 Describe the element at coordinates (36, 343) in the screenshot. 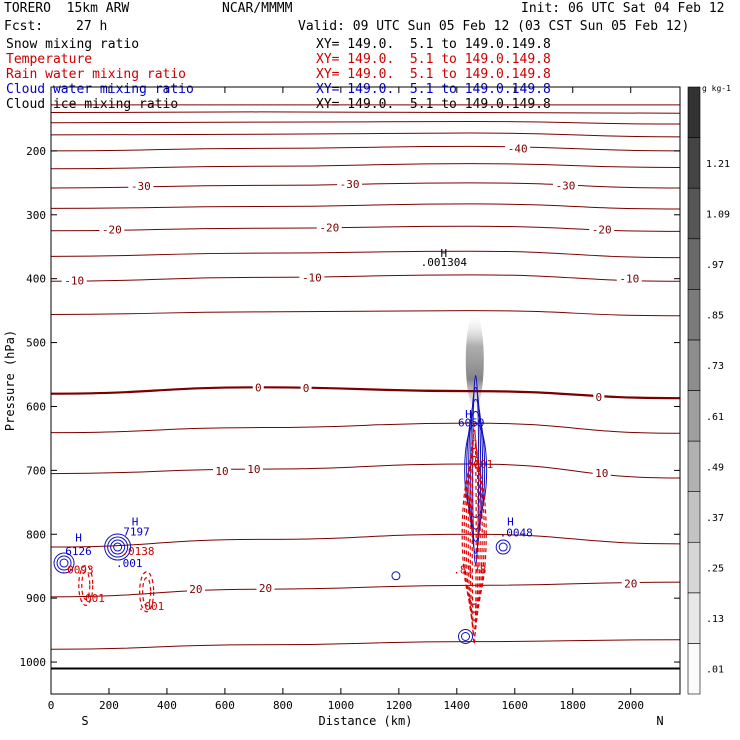

I see `y-tick-label: 500` at that location.